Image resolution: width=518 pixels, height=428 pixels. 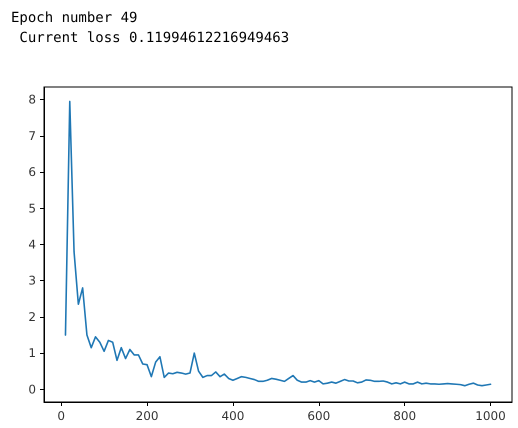 I want to click on chart-title: Epoch number 49, so click(x=74, y=18).